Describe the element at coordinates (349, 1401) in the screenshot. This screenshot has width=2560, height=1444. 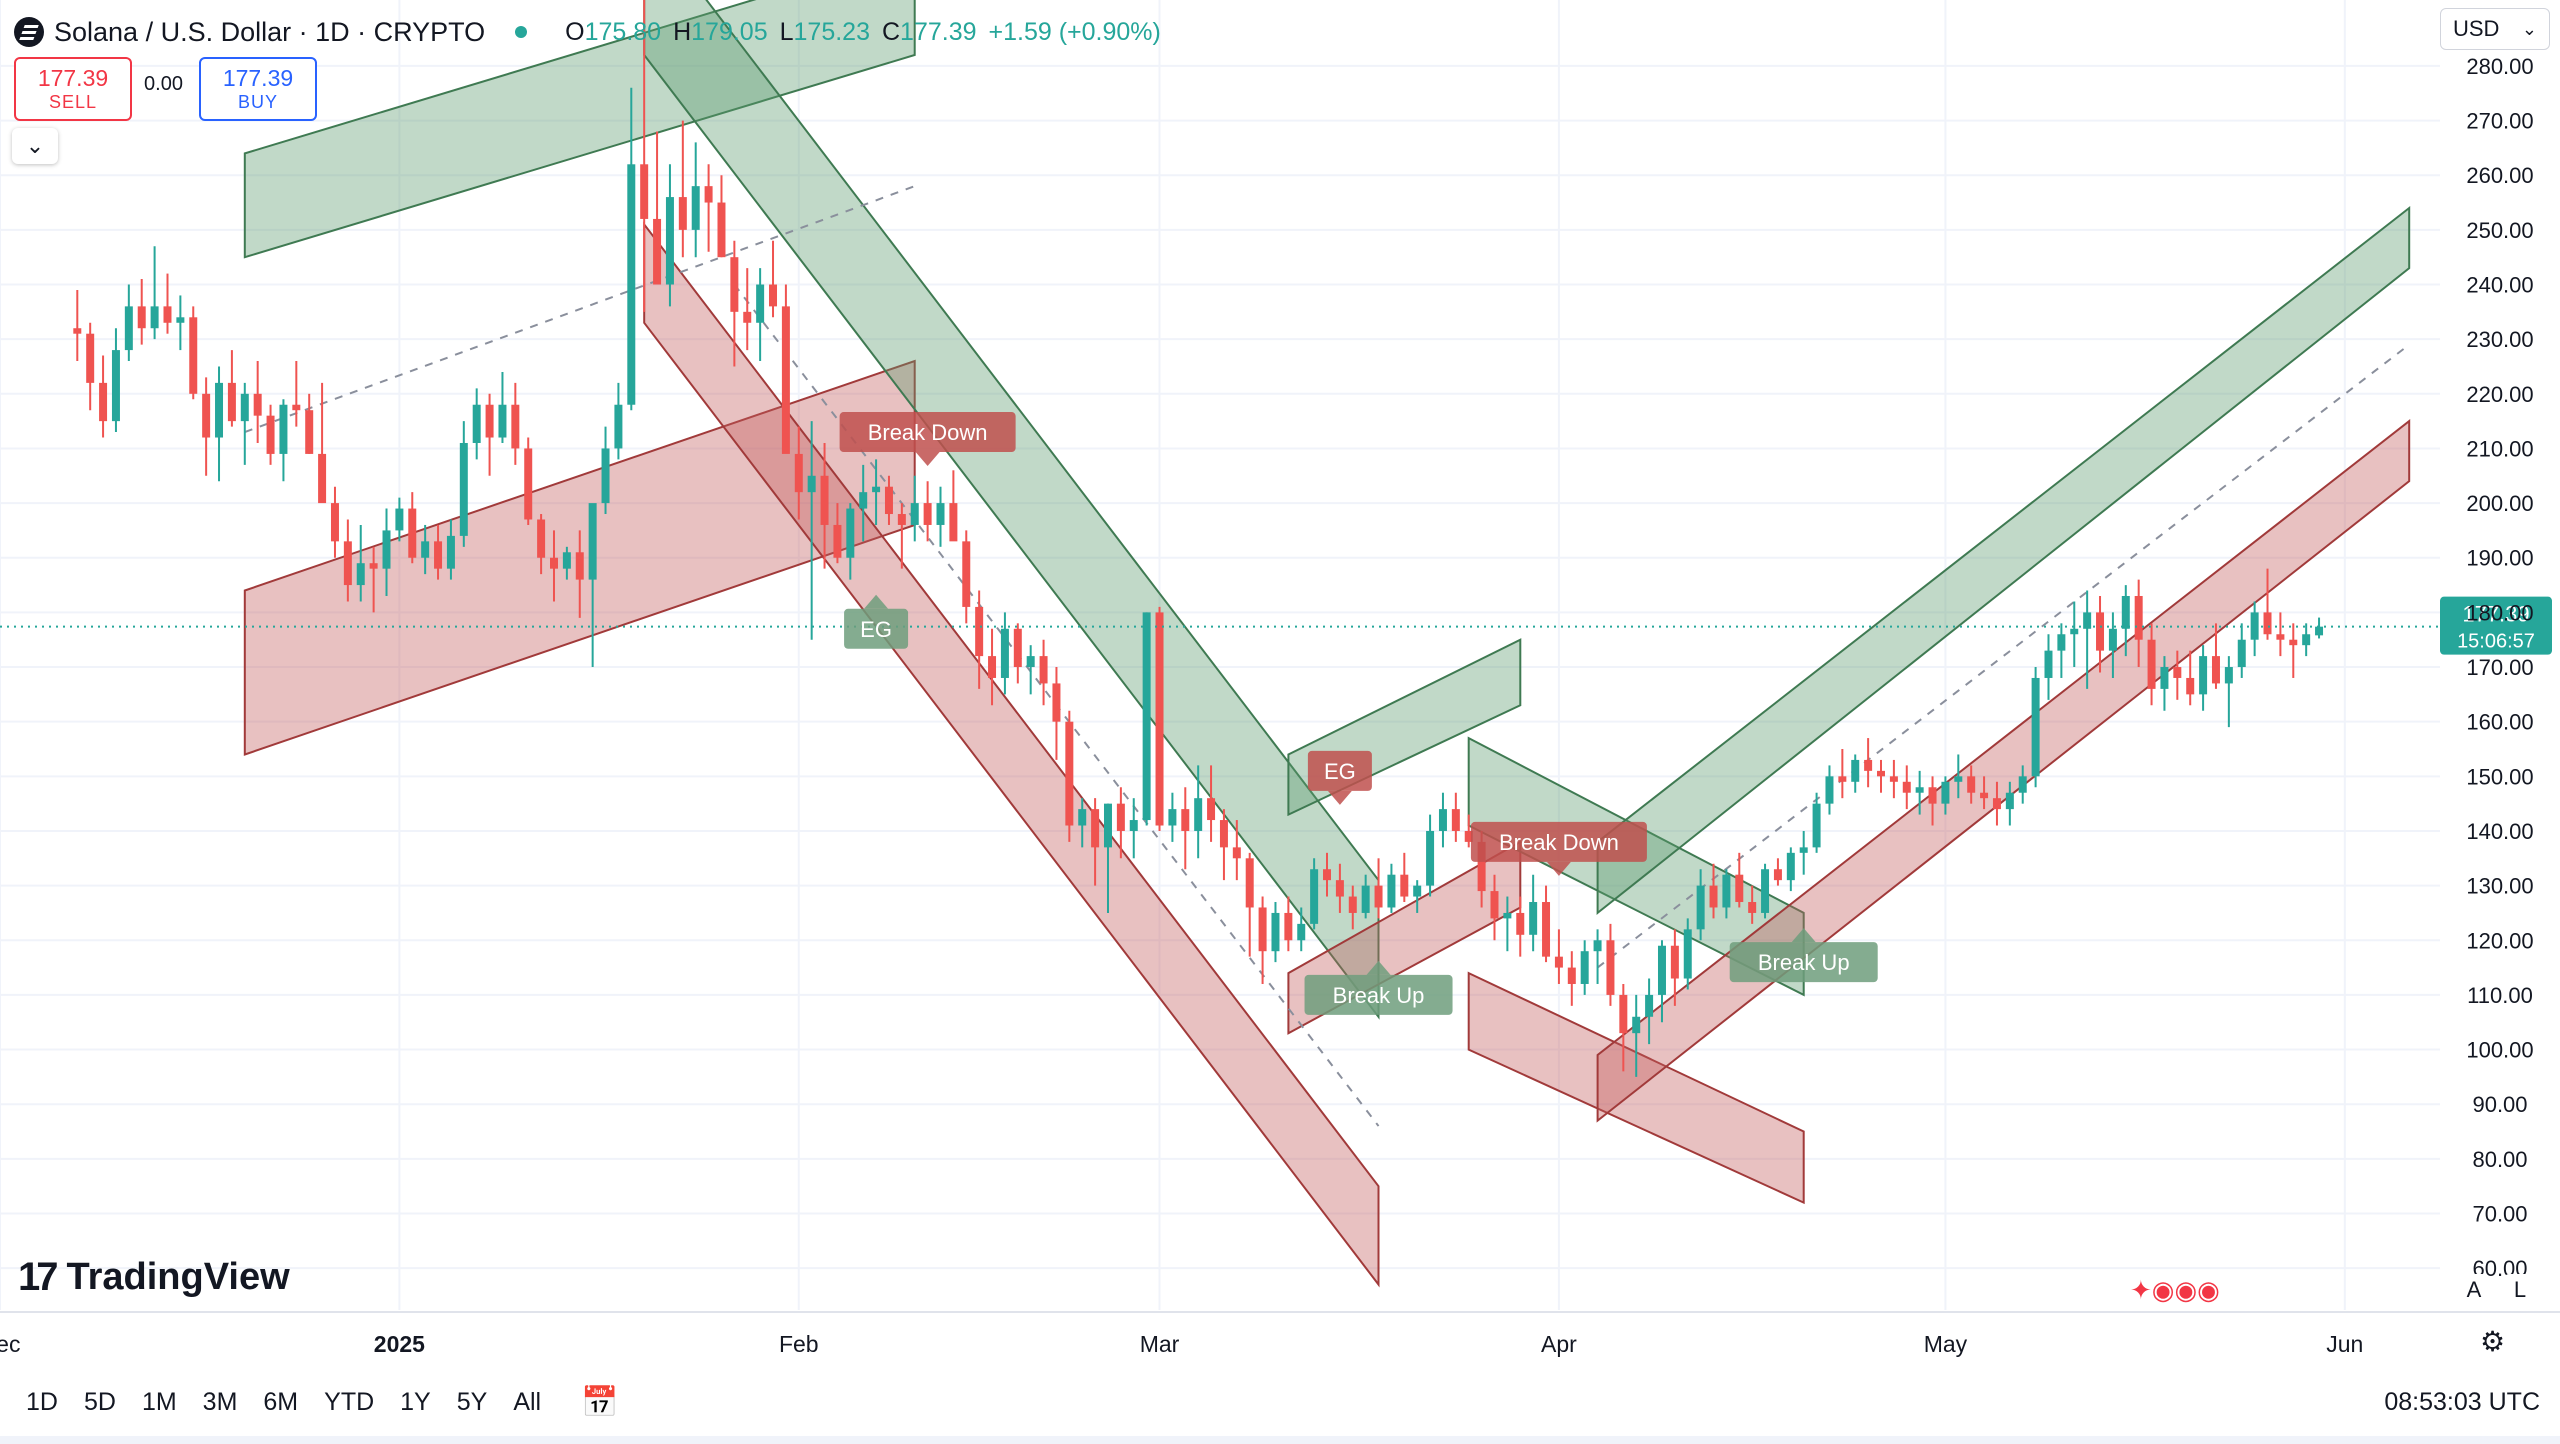
I see `range-ytd: YTD` at that location.